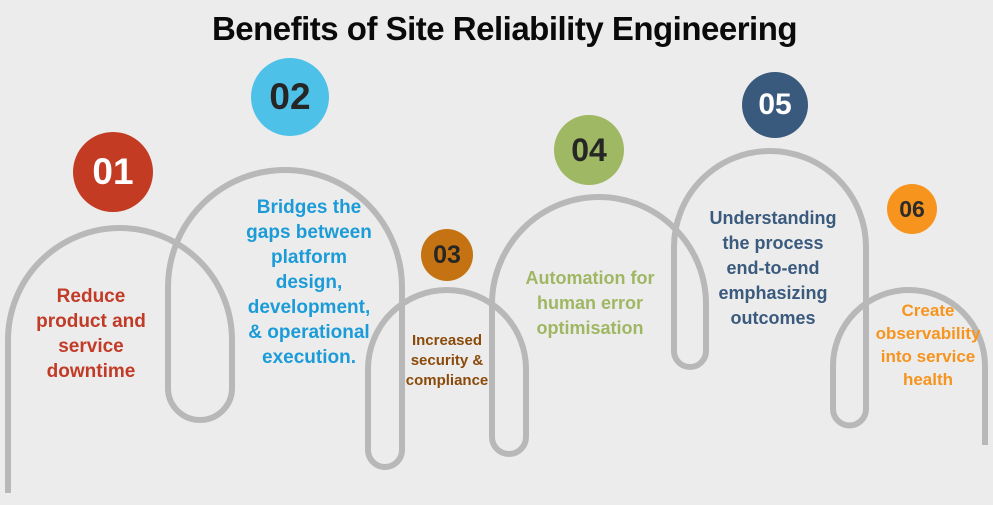 The width and height of the screenshot is (993, 505). Describe the element at coordinates (912, 209) in the screenshot. I see `step-6-number-badge: 06` at that location.